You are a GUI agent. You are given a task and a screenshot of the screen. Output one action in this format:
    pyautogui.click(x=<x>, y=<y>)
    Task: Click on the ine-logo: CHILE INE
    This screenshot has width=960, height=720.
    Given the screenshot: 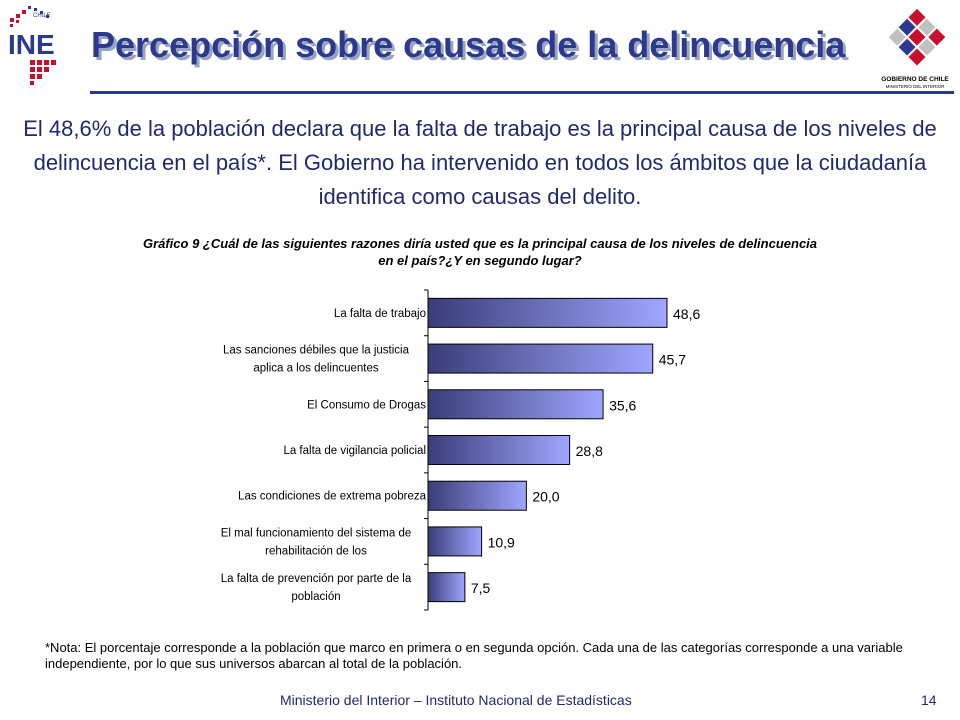 What is the action you would take?
    pyautogui.click(x=32, y=45)
    